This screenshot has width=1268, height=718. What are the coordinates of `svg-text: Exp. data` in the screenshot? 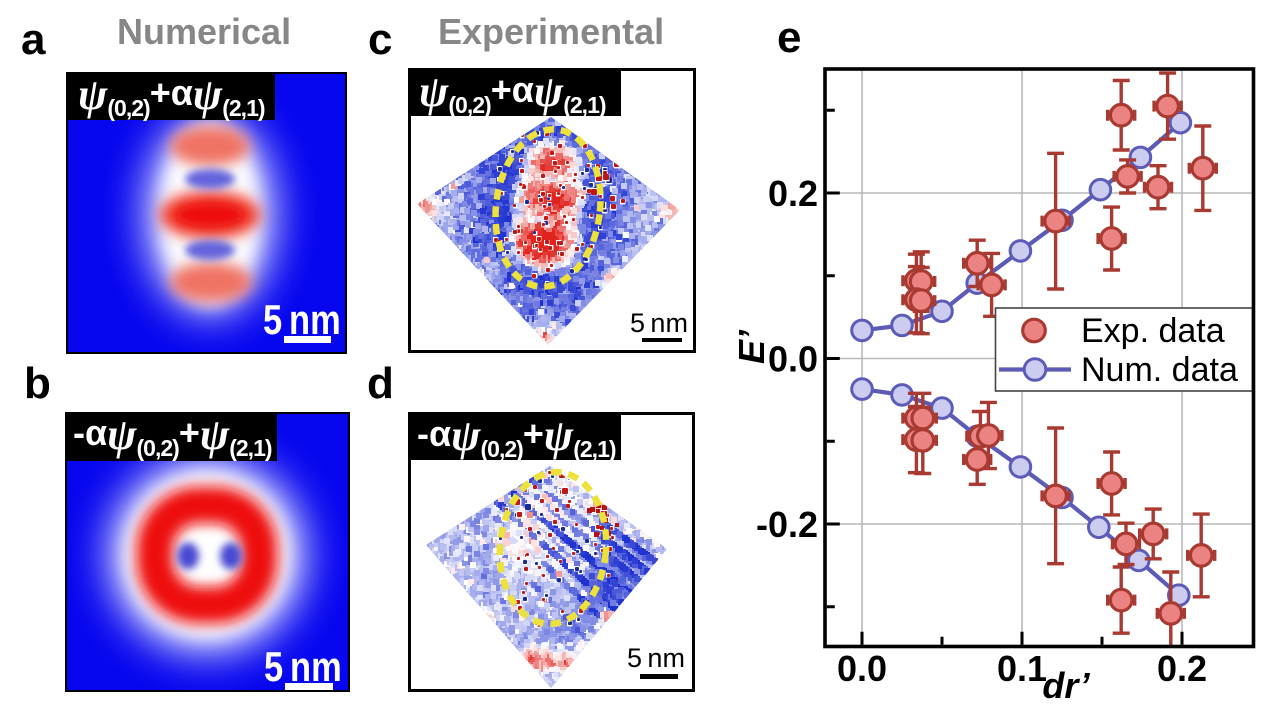 It's located at (1153, 331).